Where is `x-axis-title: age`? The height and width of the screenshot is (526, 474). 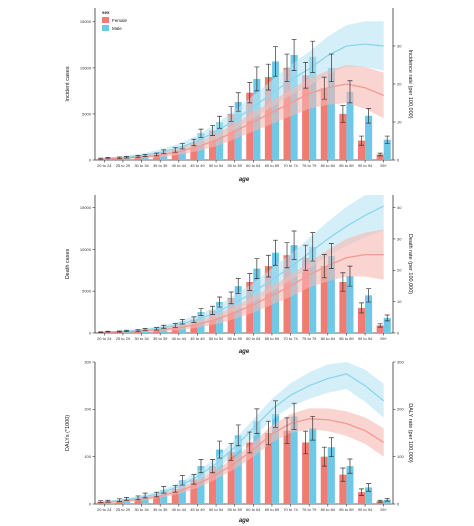 x-axis-title: age is located at coordinates (244, 180).